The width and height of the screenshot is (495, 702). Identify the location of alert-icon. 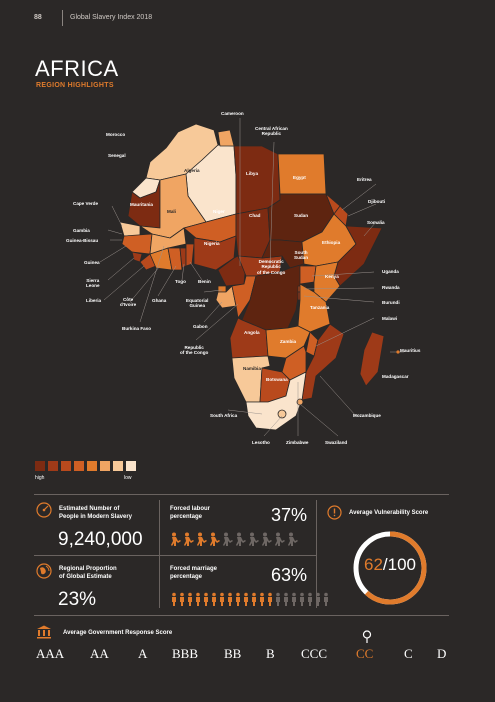
(334, 512).